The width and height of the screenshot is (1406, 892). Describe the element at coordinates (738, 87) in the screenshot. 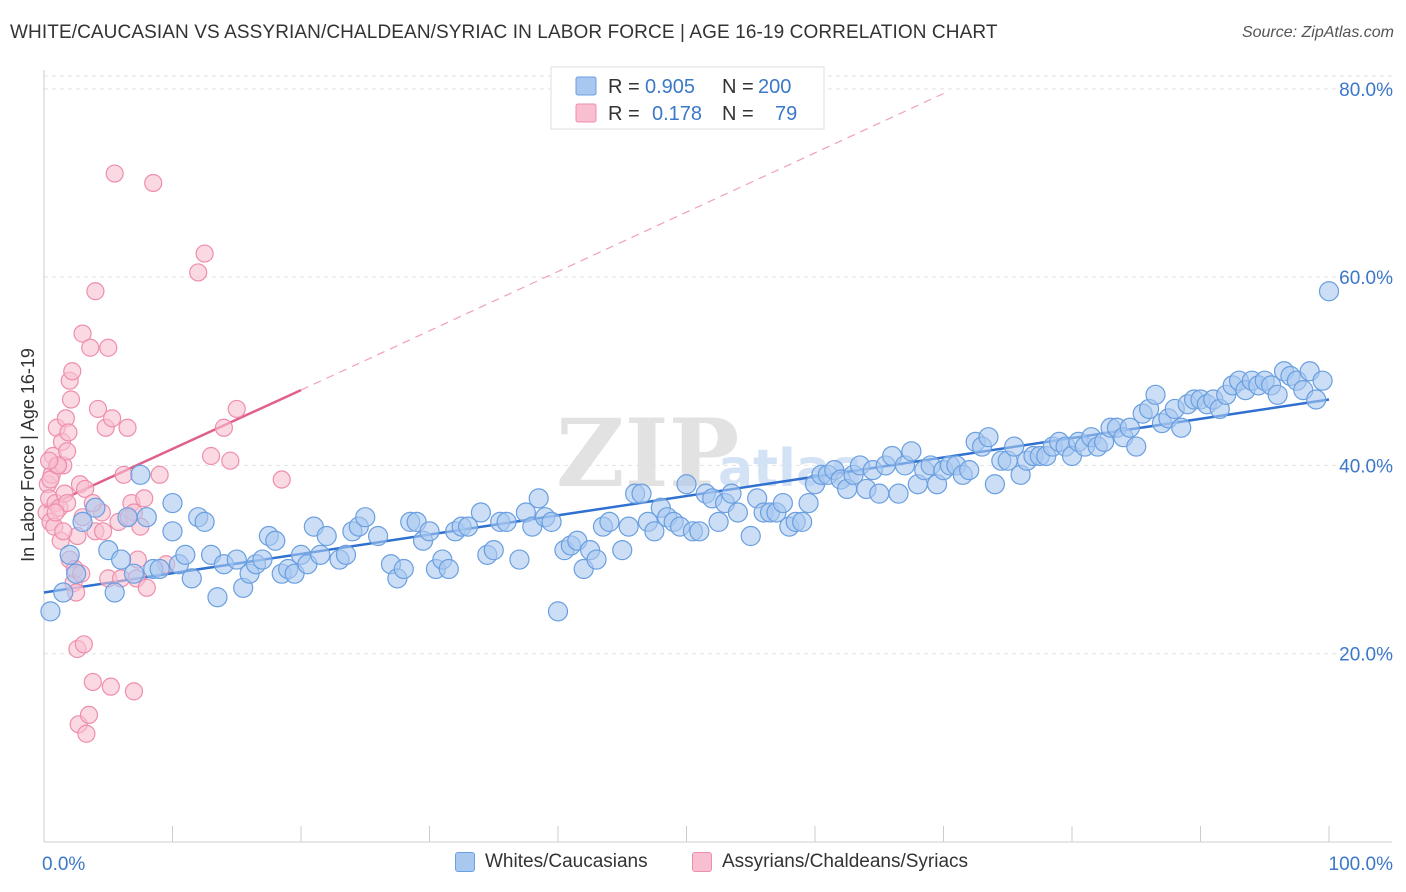

I see `legend-n-label-1: N =` at that location.